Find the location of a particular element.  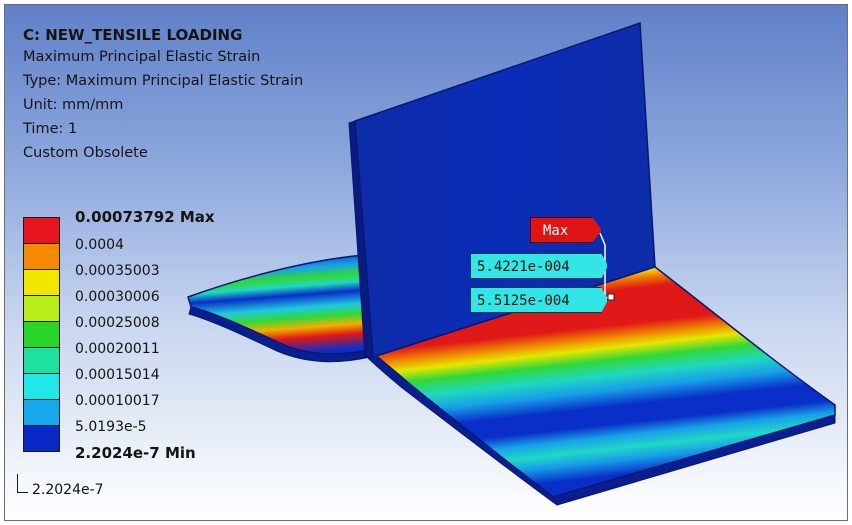

legend-level-label: 0.00015014 is located at coordinates (117, 375).